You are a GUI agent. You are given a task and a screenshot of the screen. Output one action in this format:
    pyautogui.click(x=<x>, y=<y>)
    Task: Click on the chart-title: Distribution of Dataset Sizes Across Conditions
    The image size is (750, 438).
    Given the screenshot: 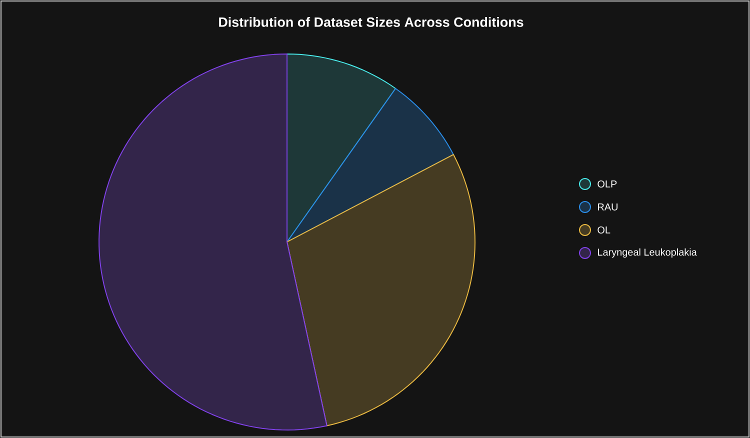 What is the action you would take?
    pyautogui.click(x=371, y=22)
    